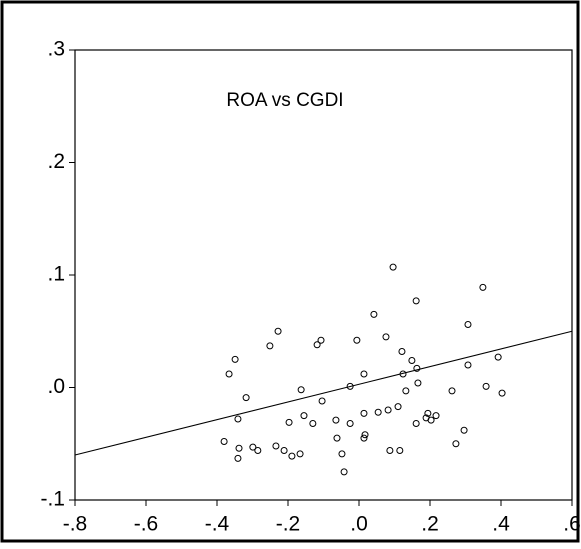  What do you see at coordinates (56, 386) in the screenshot?
I see `y-tick-label: .0` at bounding box center [56, 386].